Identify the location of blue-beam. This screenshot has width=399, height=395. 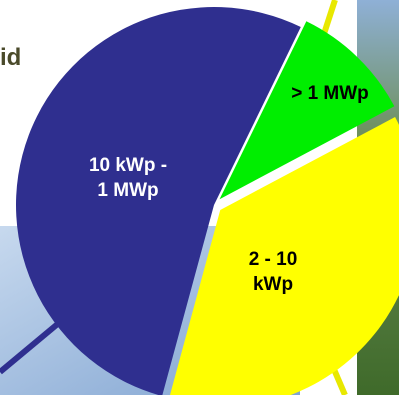
(31, 347).